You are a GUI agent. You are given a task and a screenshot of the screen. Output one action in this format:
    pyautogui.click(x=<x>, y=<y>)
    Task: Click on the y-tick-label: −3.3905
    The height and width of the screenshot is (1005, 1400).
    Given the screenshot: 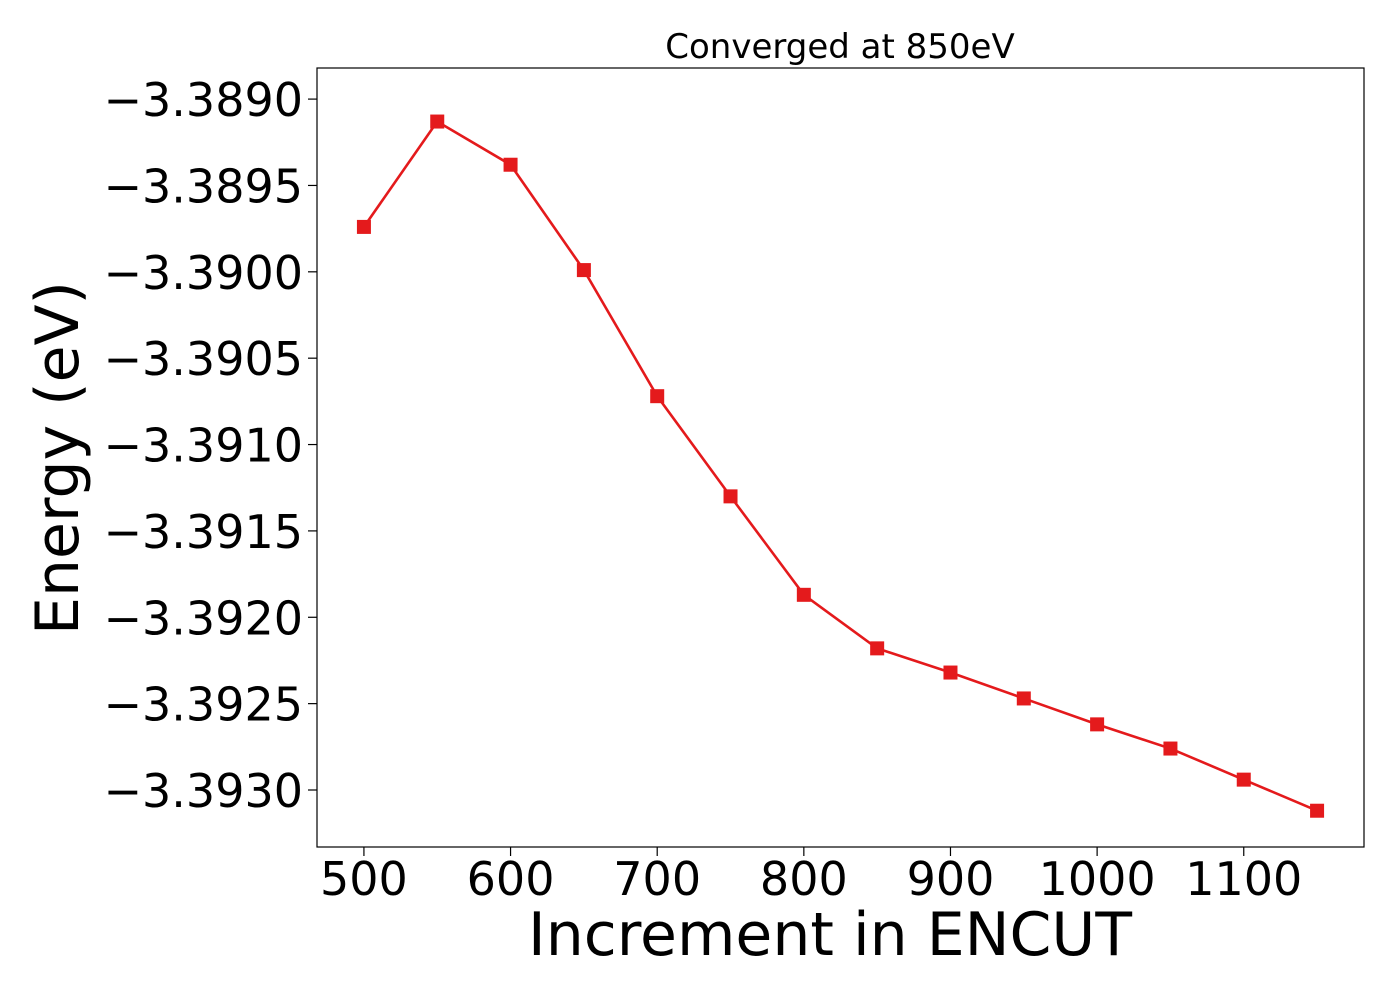 What is the action you would take?
    pyautogui.click(x=204, y=359)
    